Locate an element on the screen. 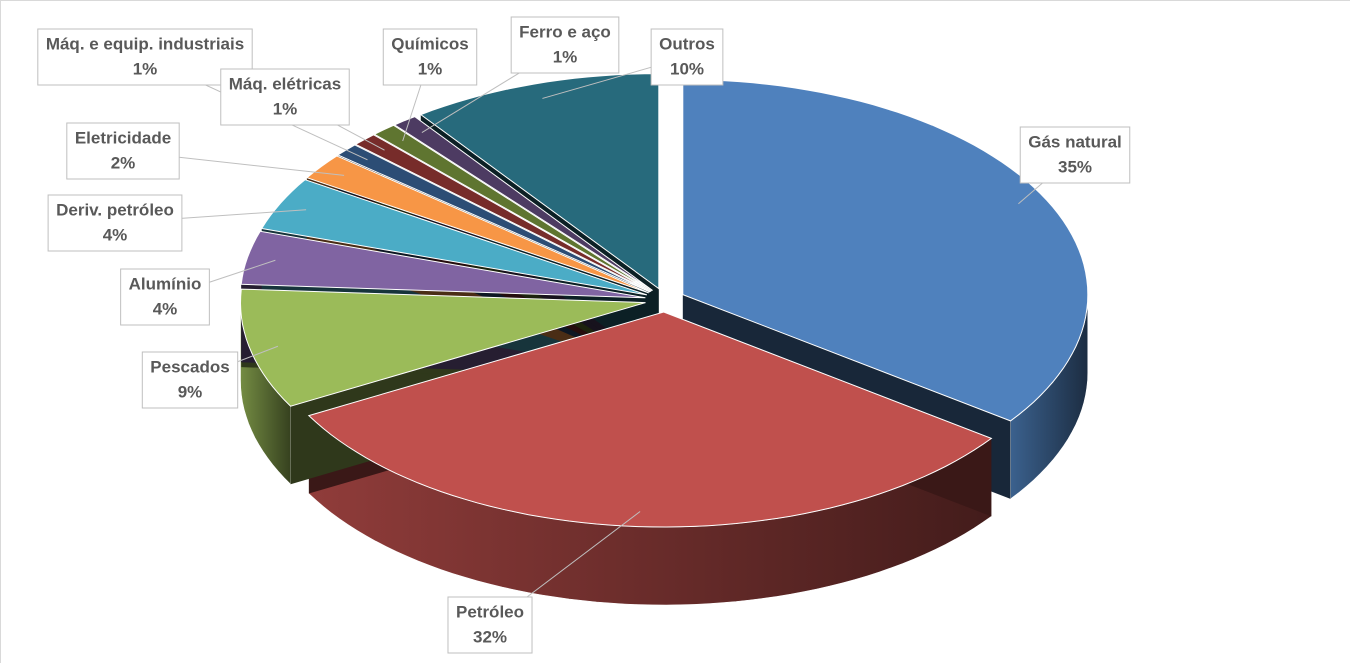  label-name: Químicos is located at coordinates (429, 43).